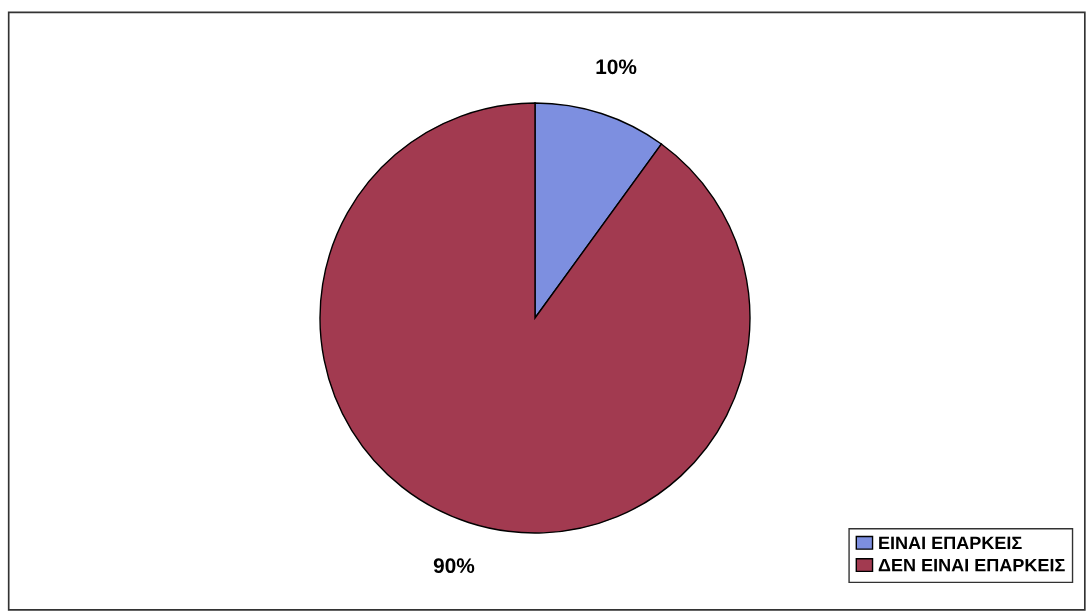 The height and width of the screenshot is (616, 1087). What do you see at coordinates (454, 566) in the screenshot?
I see `data-label: 90%` at bounding box center [454, 566].